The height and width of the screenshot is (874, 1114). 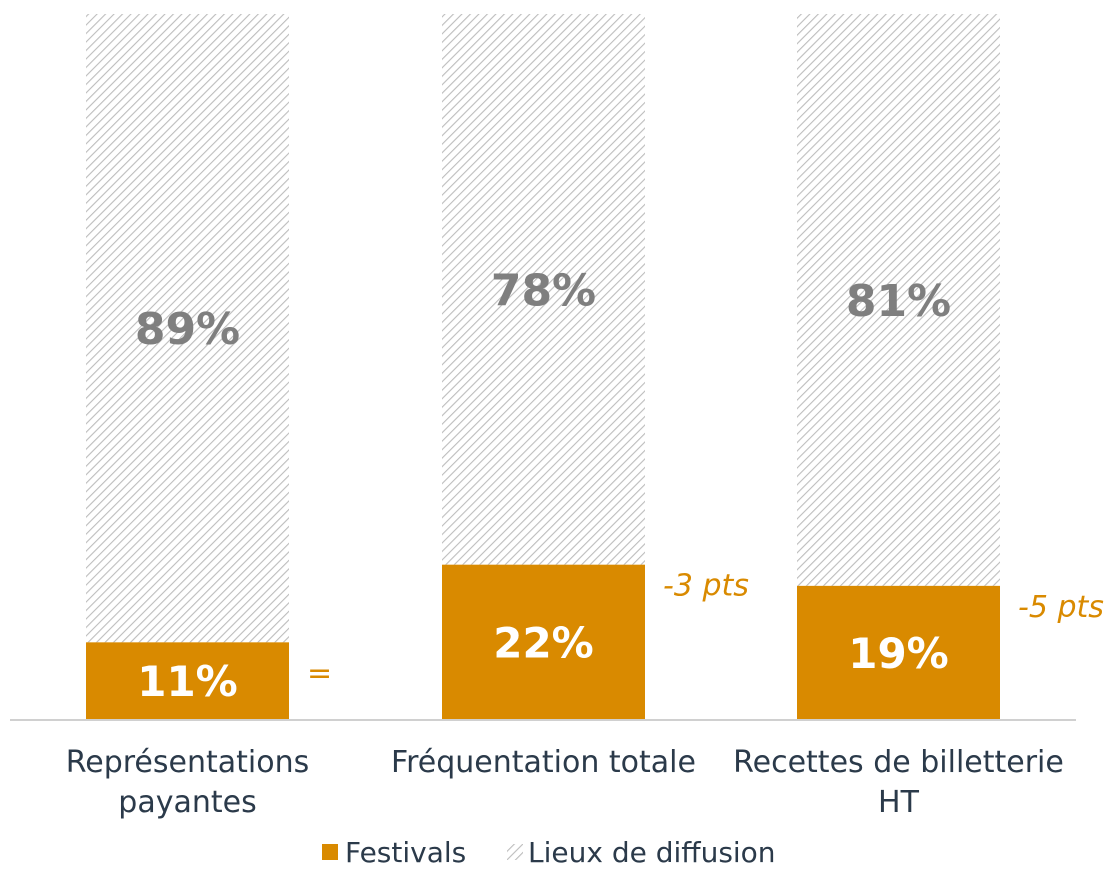 I want to click on data-label-lieux: 81%, so click(x=898, y=301).